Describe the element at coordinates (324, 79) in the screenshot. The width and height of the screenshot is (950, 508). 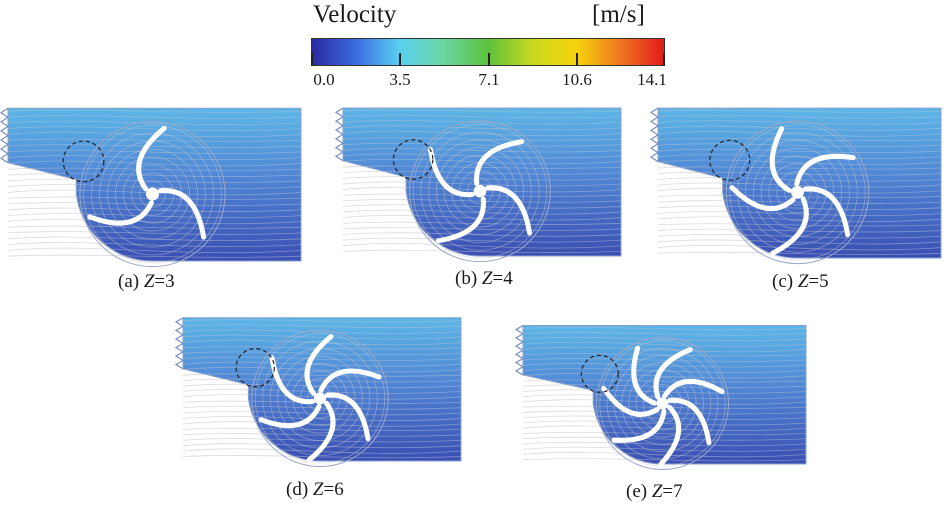
I see `tick-label: 0.0` at that location.